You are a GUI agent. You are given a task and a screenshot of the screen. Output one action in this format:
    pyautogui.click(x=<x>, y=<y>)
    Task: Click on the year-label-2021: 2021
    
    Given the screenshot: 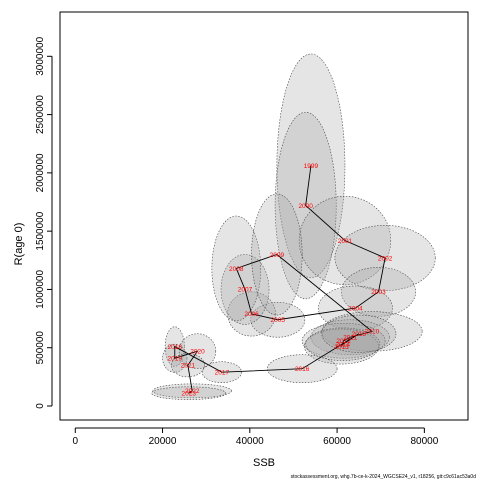 What is the action you would take?
    pyautogui.click(x=188, y=366)
    